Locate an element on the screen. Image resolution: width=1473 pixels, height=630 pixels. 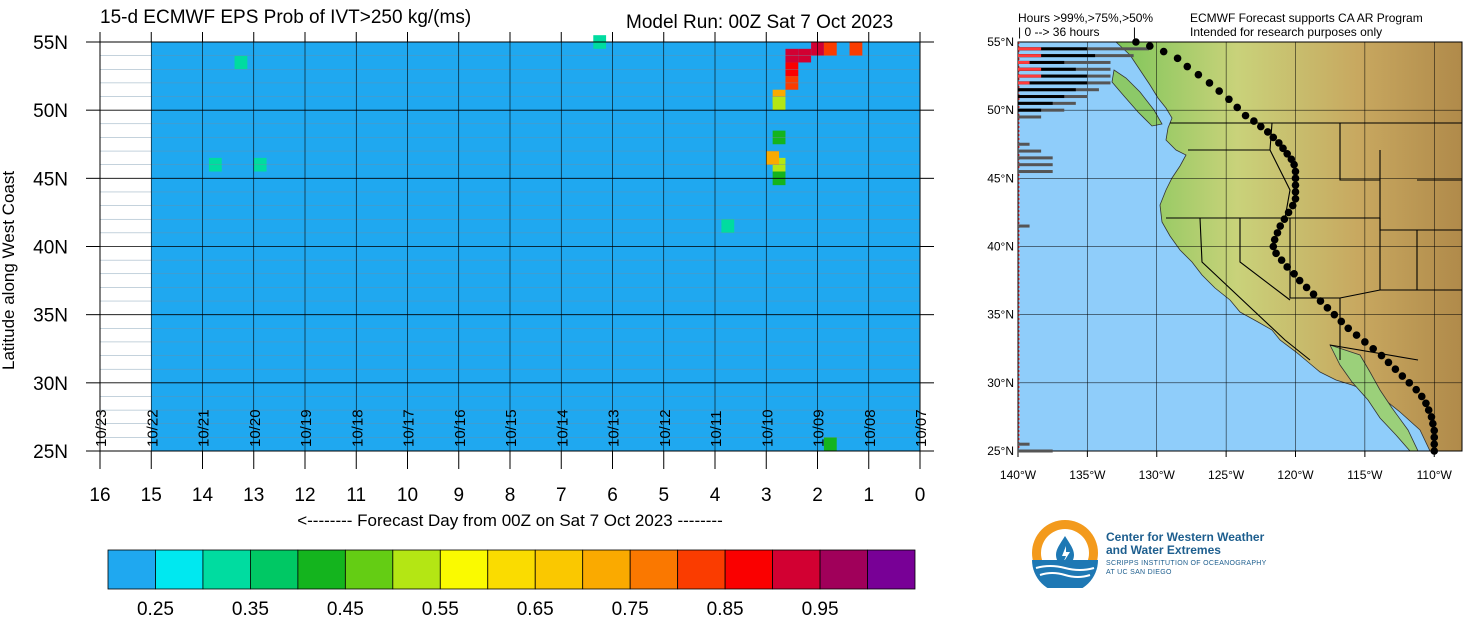
colorbar-label: 0.45 is located at coordinates (345, 609).